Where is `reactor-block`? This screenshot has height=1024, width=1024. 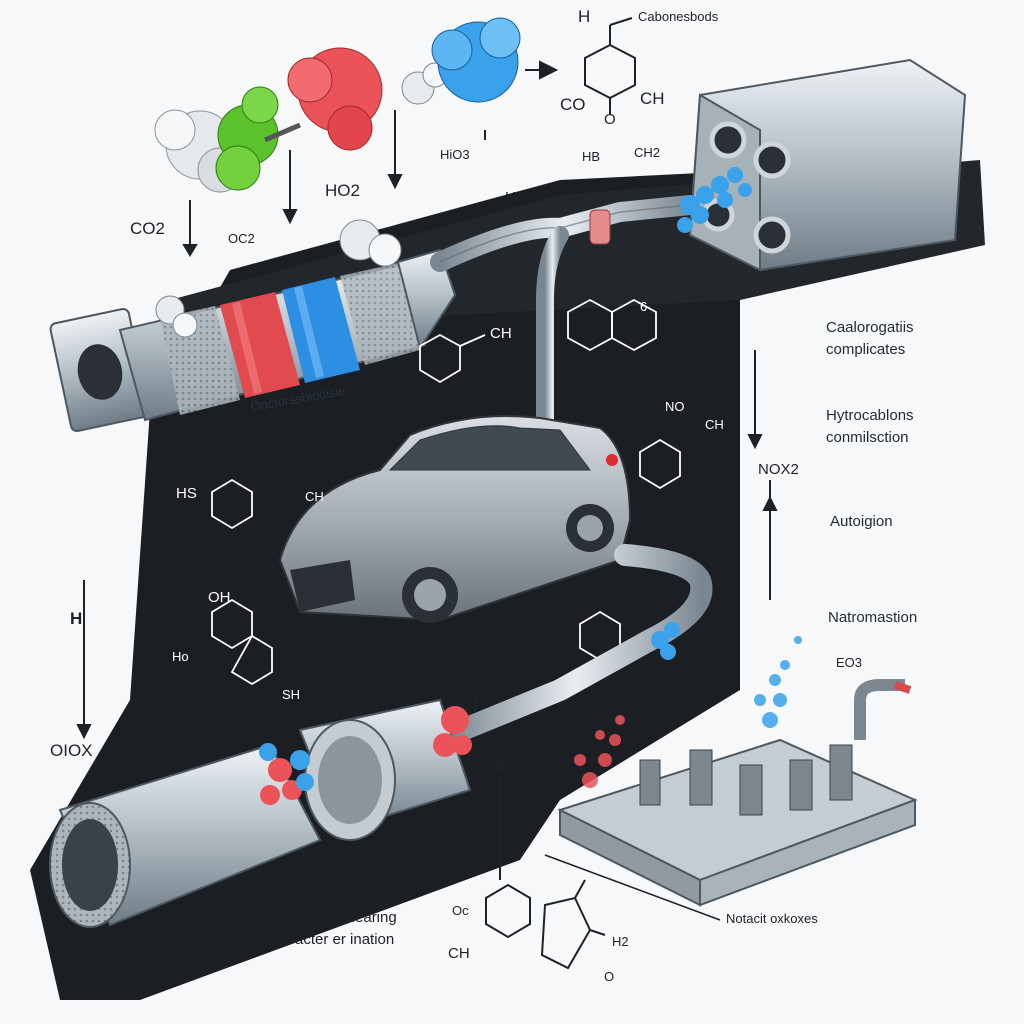
reactor-block is located at coordinates (737, 793).